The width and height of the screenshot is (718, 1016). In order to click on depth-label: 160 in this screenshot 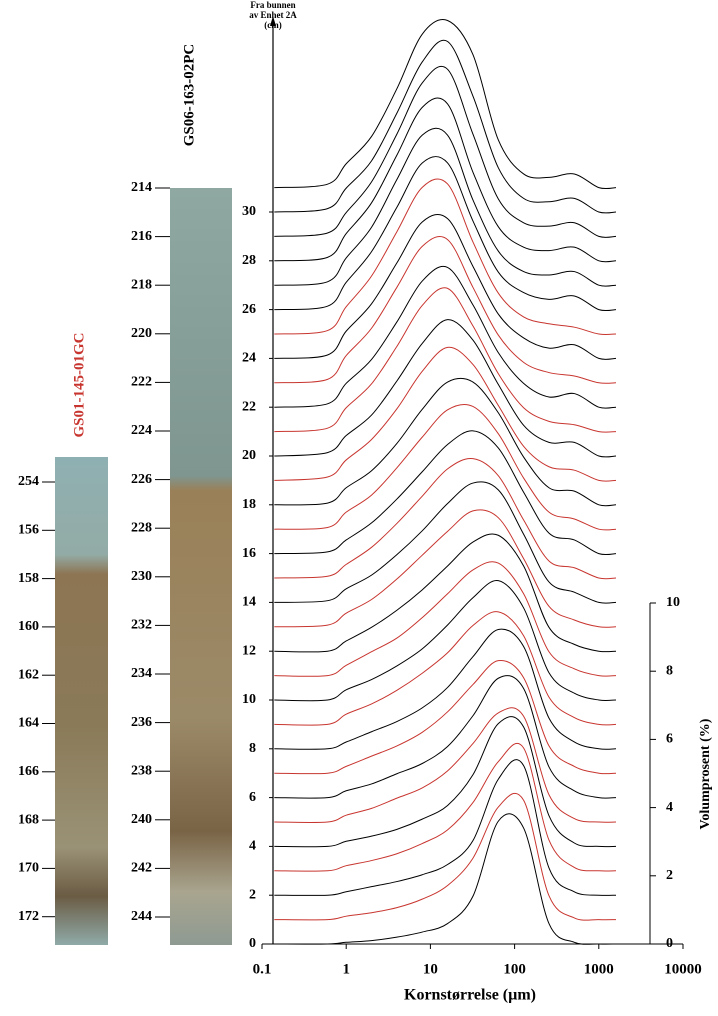, I will do `click(28, 626)`.